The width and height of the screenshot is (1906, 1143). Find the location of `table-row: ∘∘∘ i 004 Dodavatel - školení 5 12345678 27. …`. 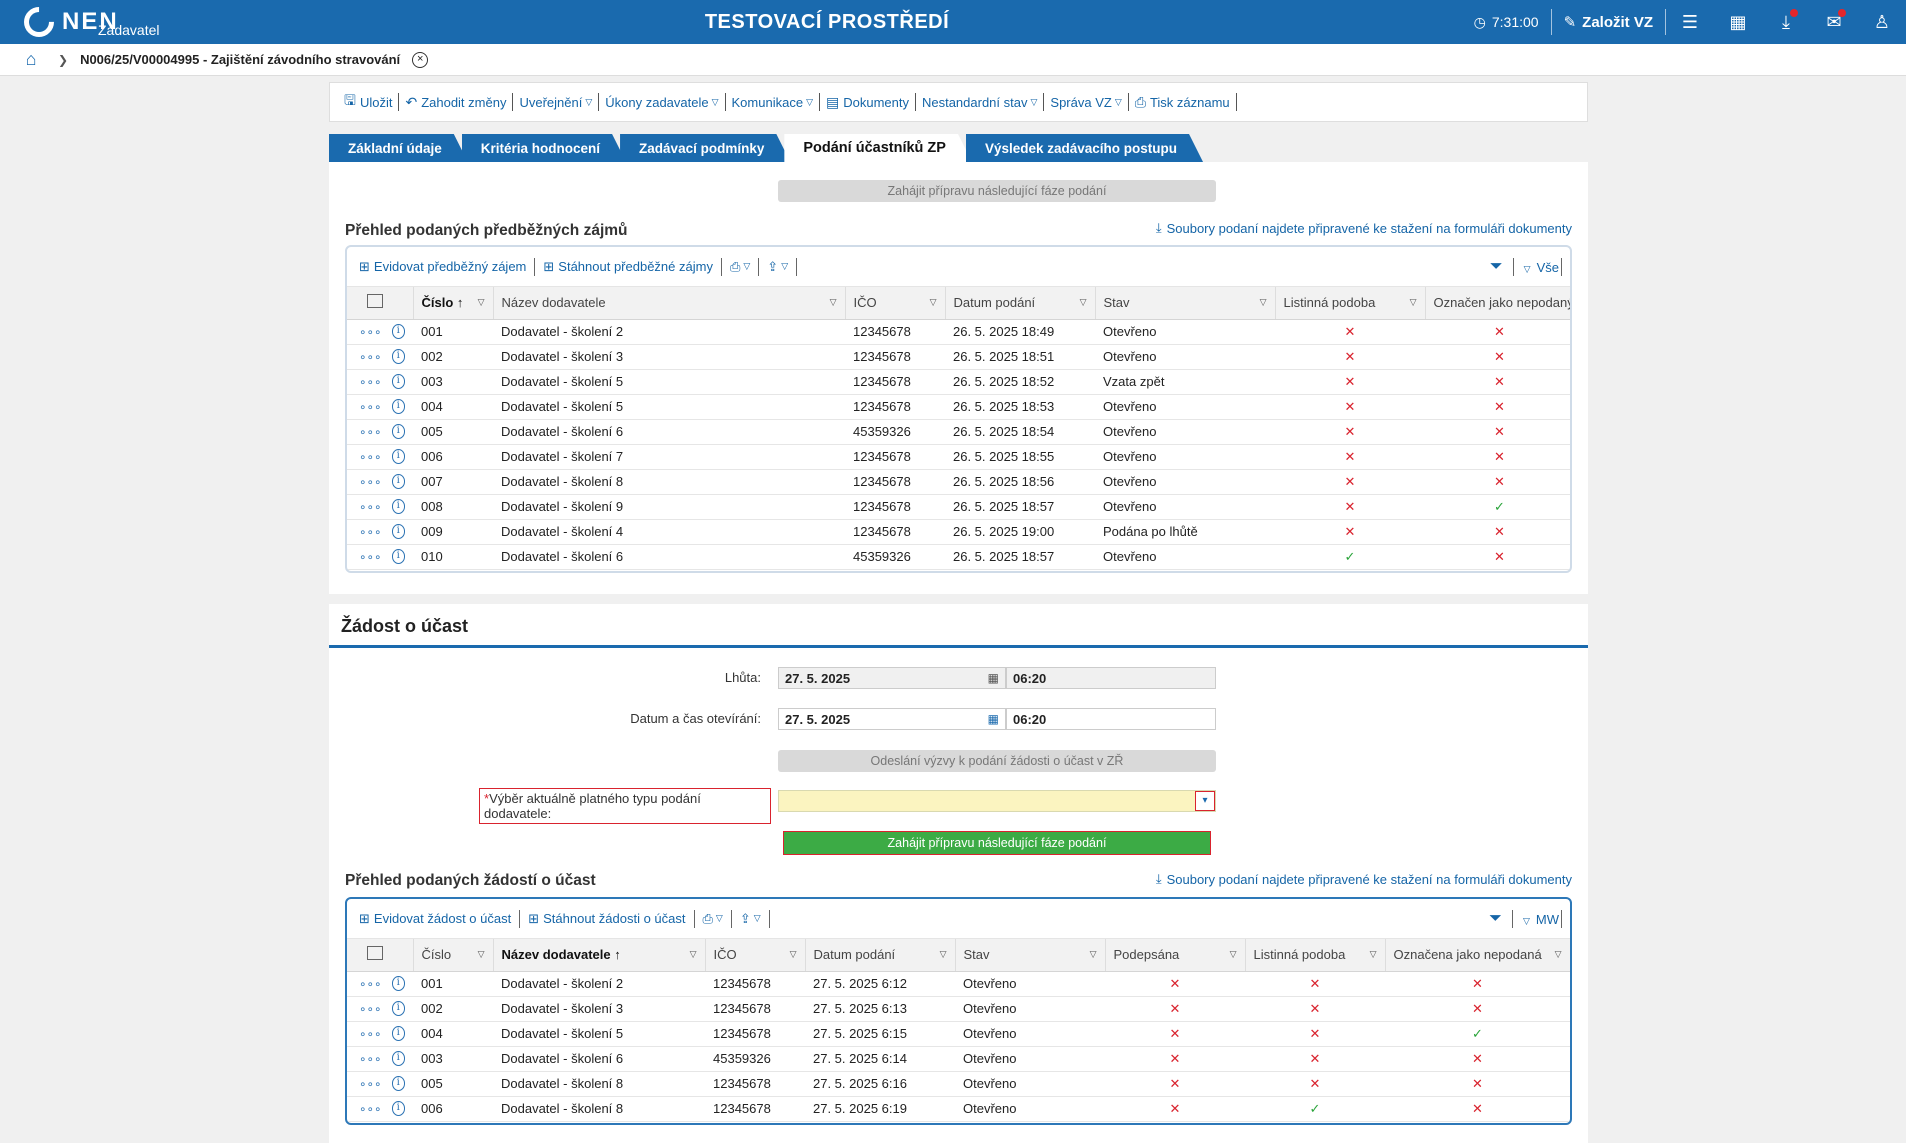

table-row: ∘∘∘ i 004 Dodavatel - školení 5 12345678 27. … is located at coordinates (958, 1034).